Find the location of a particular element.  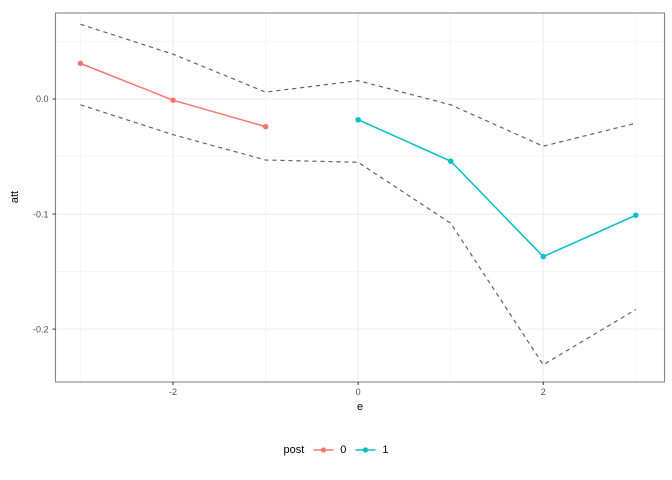

legend-item-label-1: 1 is located at coordinates (385, 450).